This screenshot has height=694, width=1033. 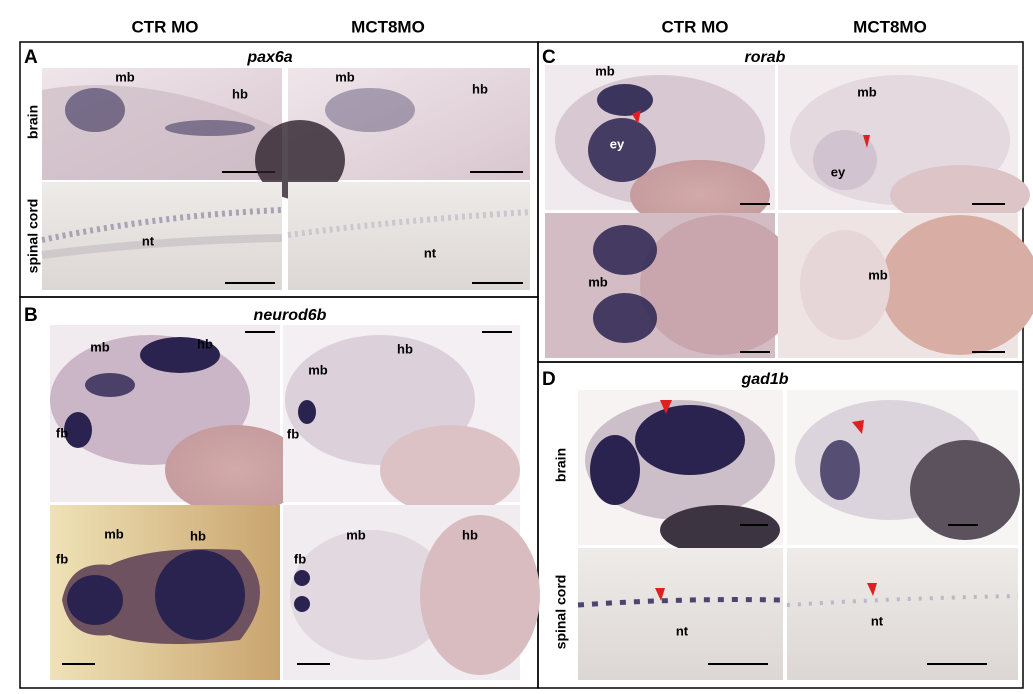 I want to click on panel-letter: D, so click(x=549, y=379).